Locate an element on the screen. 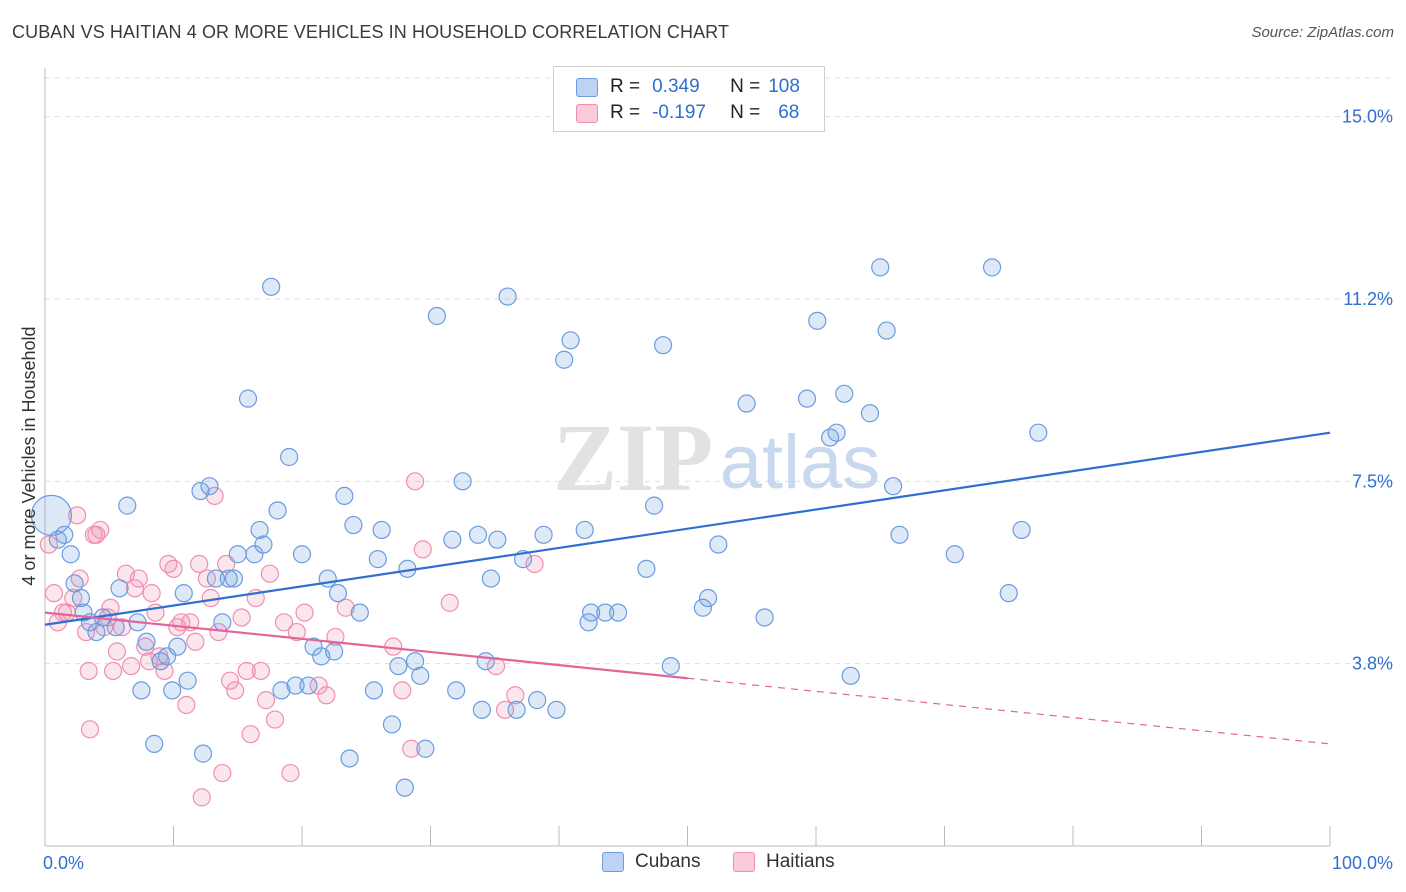  legend-item-haitians: Haitians is located at coordinates (784, 862).